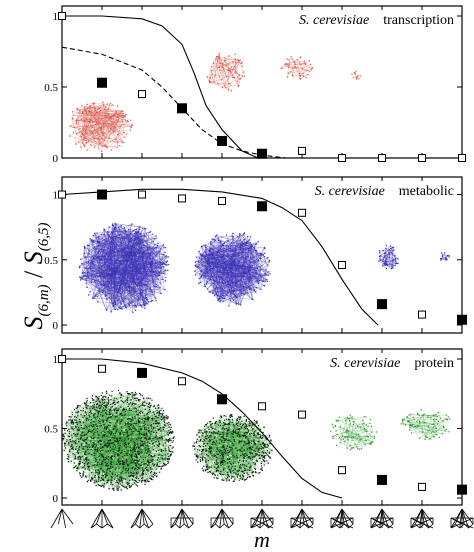 Image resolution: width=474 pixels, height=552 pixels. I want to click on protein-network-small-edges, so click(353, 432).